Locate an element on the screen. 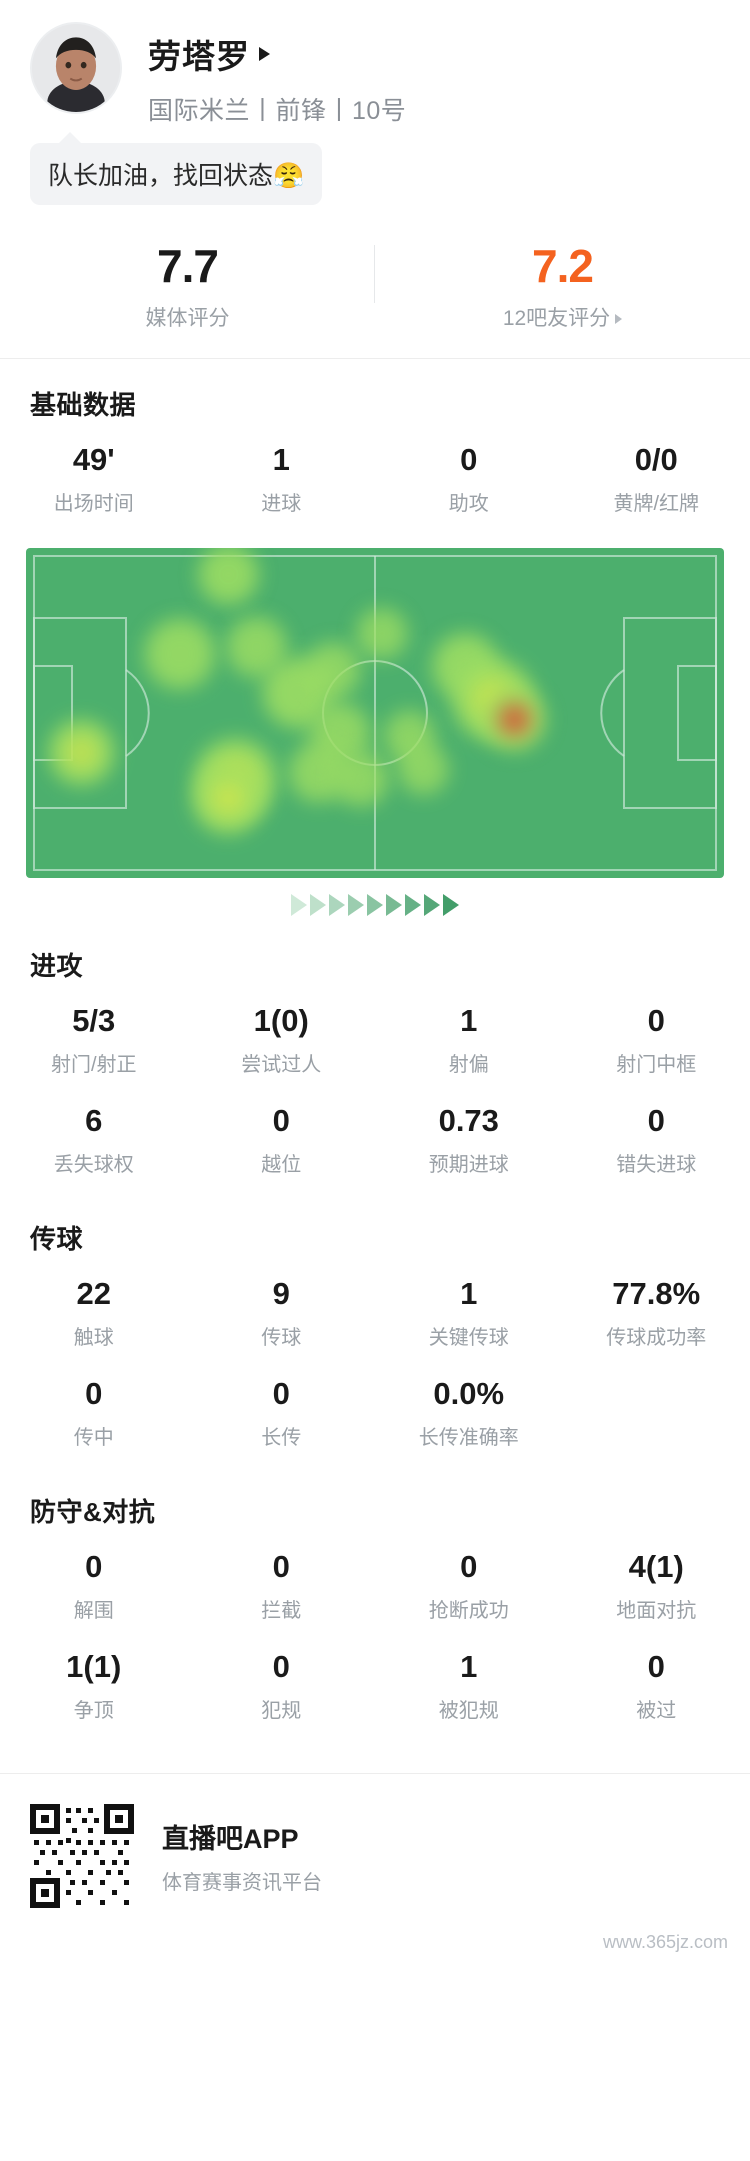  stat-value: 0.0% is located at coordinates (469, 1393).